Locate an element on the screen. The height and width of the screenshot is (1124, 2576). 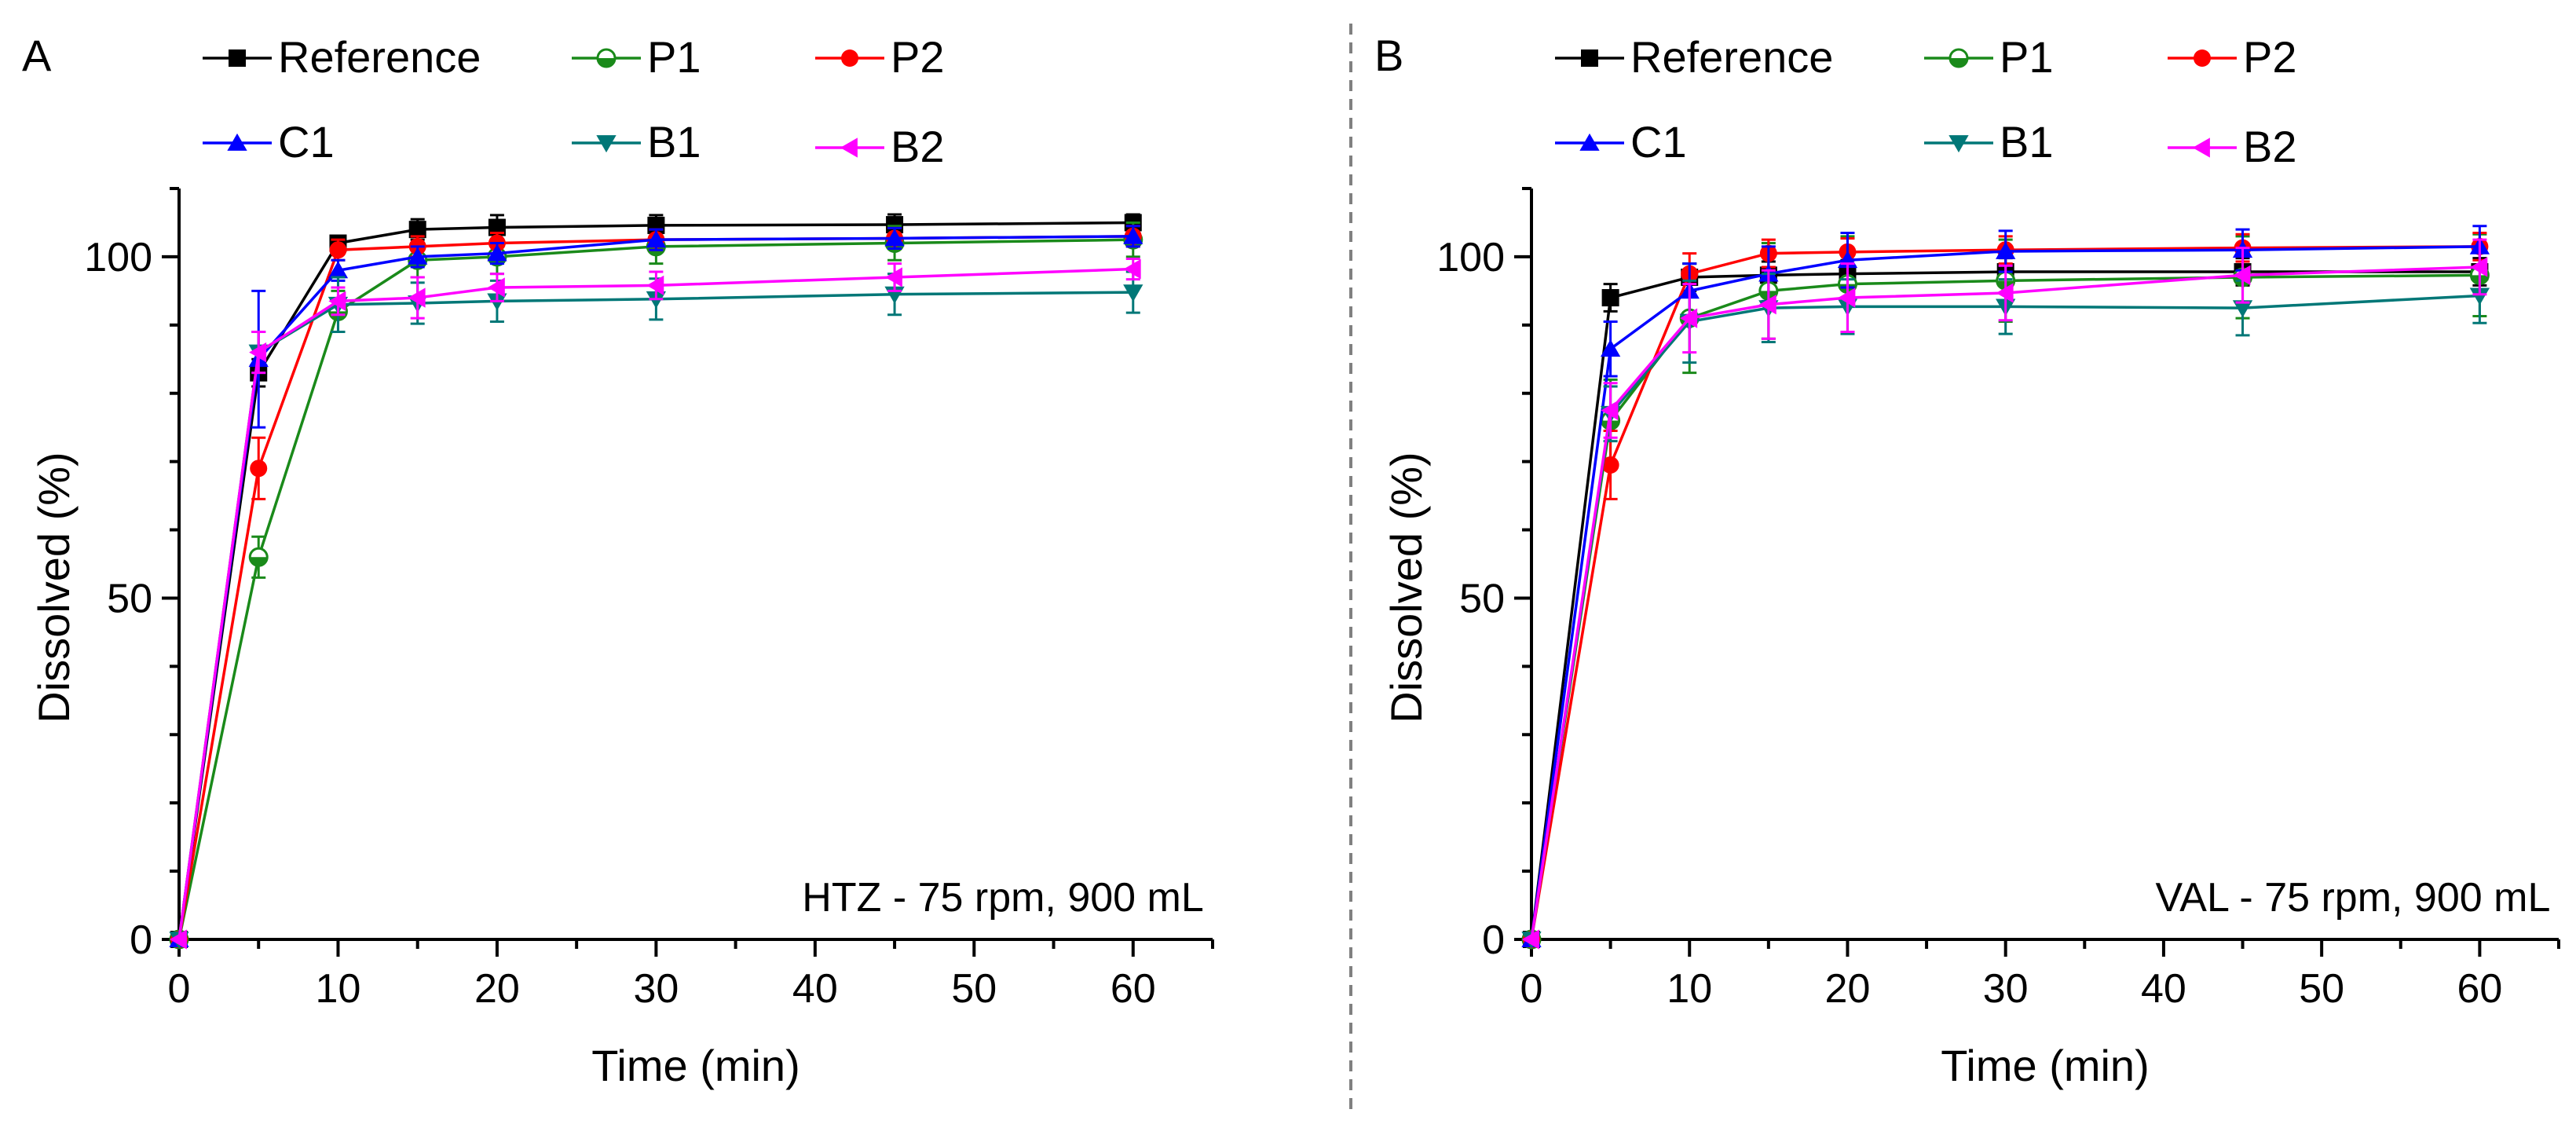
panel-b-x-tick-label: 30 is located at coordinates (2006, 989).